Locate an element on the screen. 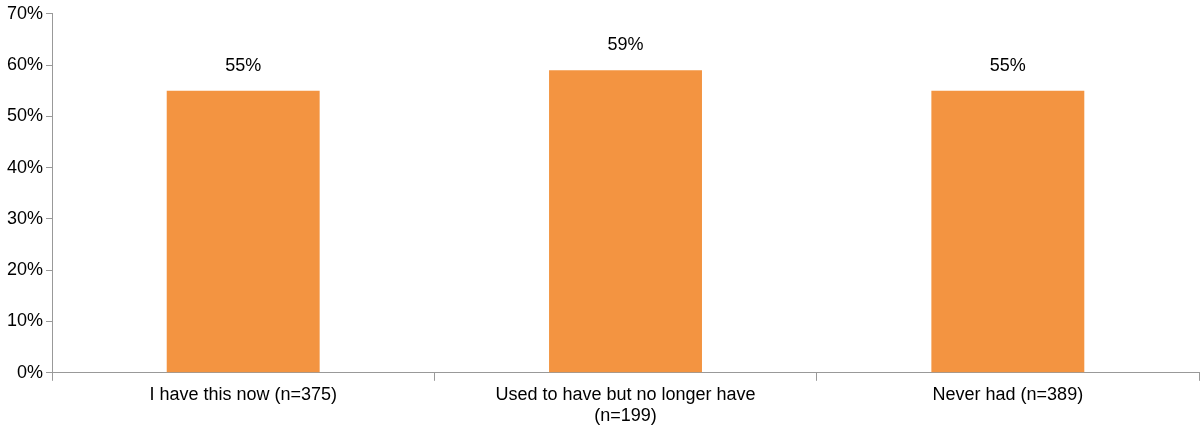 The width and height of the screenshot is (1203, 430). y-tick-label: 60% is located at coordinates (25, 64).